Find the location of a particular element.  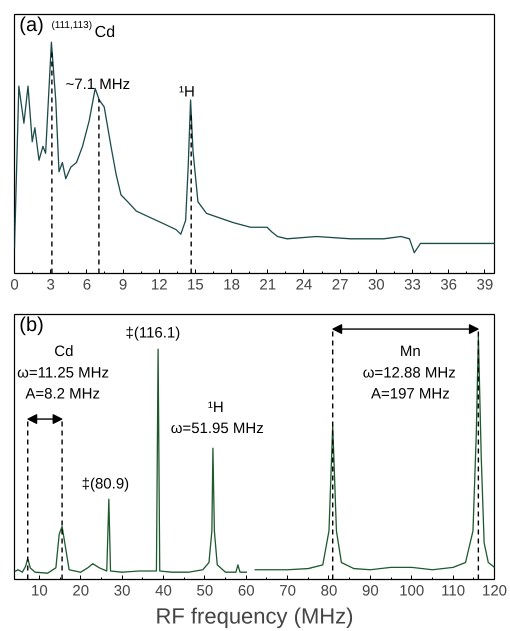

annotation: ‡(80.9) is located at coordinates (106, 484).